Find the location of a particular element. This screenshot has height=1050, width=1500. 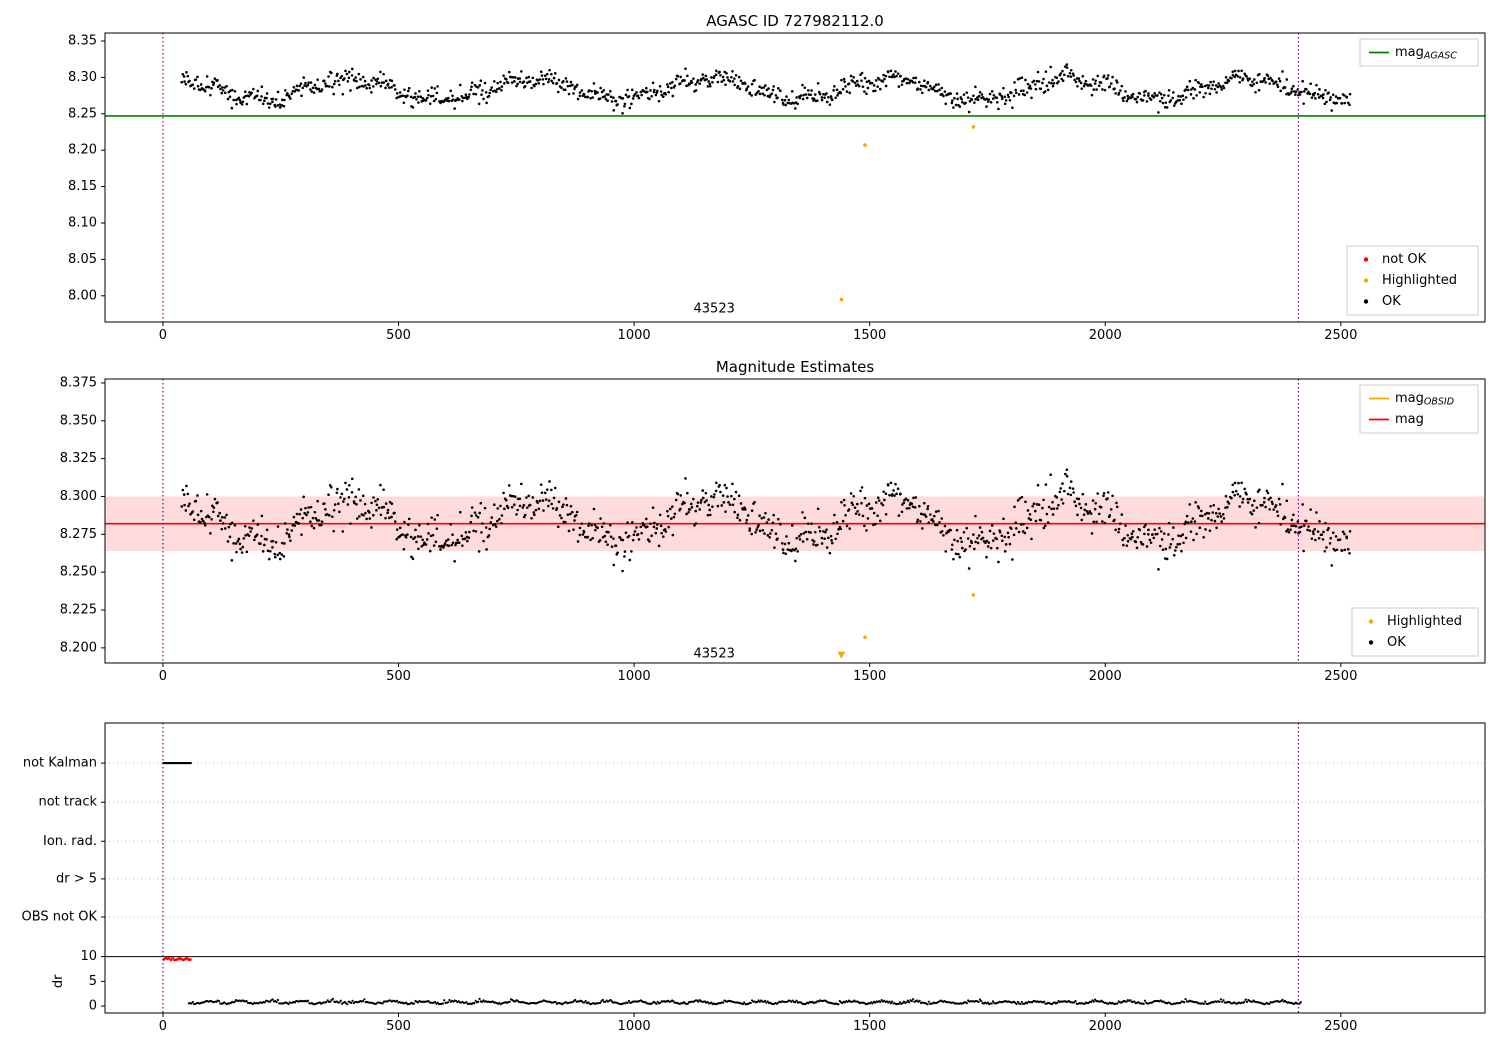

svg-text: 8.25 is located at coordinates (82, 113).